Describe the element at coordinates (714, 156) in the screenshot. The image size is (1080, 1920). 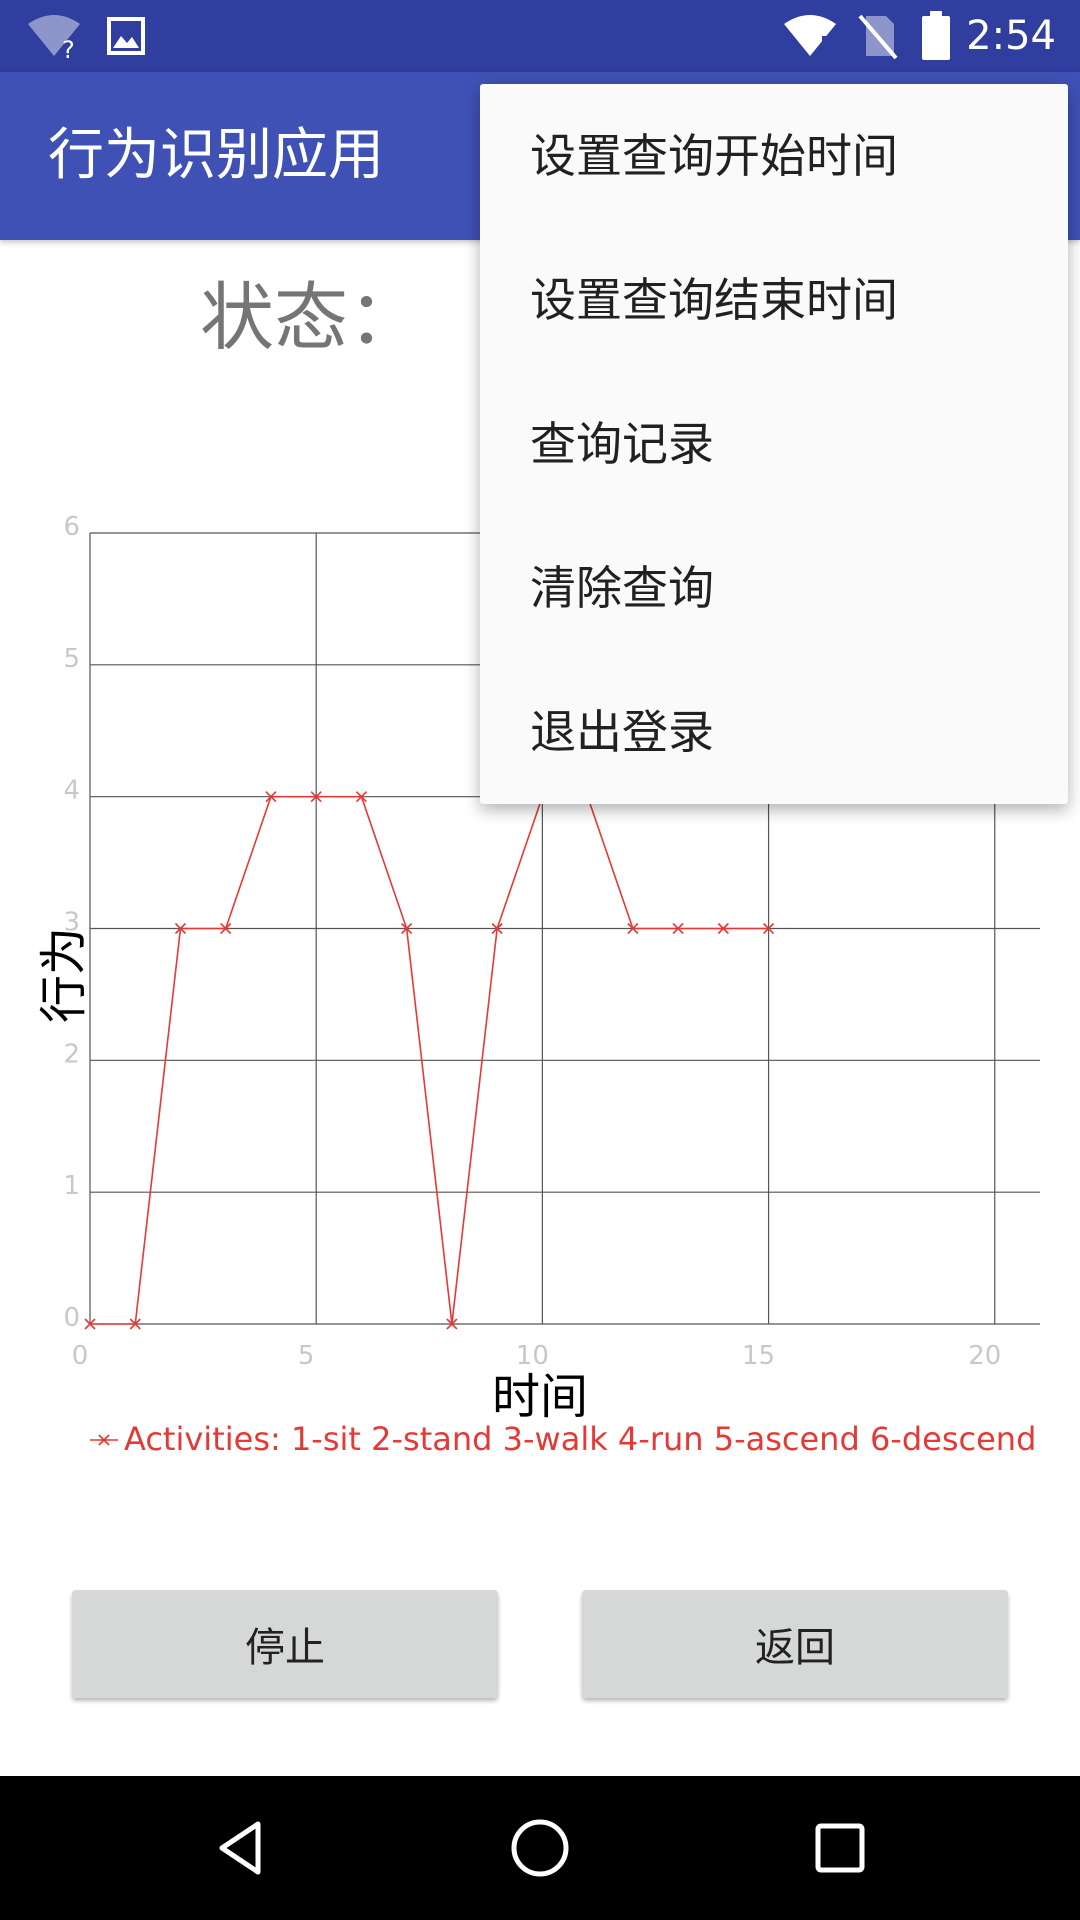
I see `menu-item-set-start-time: 设置查询开始时间` at that location.